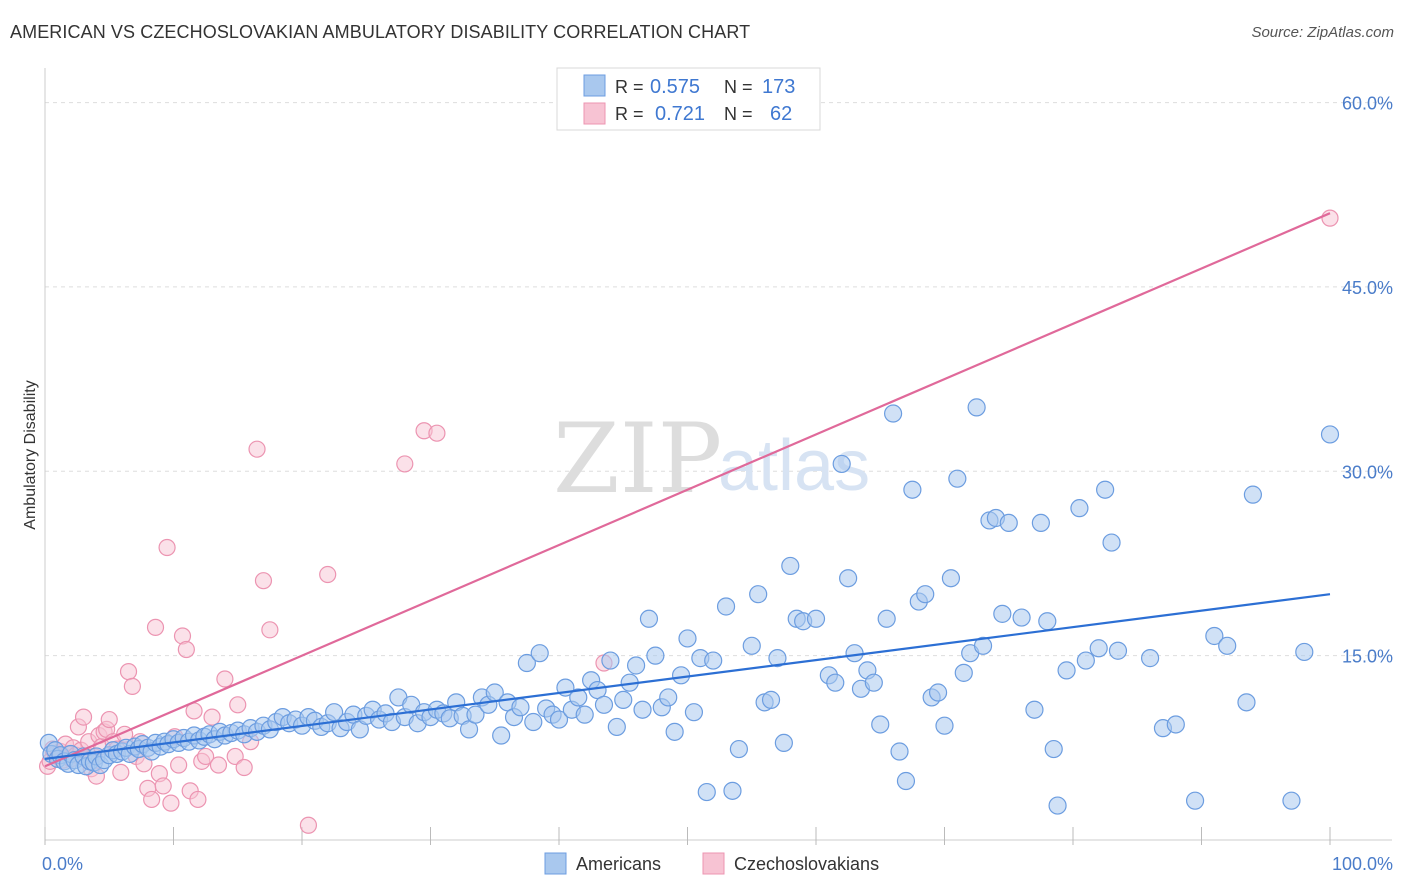 Image resolution: width=1406 pixels, height=892 pixels. I want to click on legend: R = 0.575 N = 173 R = 0.721 N = 62, so click(688, 99).